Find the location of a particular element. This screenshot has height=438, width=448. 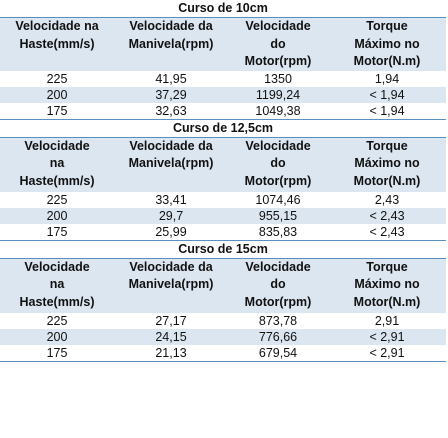

table-cell: 1049,38 is located at coordinates (278, 111).